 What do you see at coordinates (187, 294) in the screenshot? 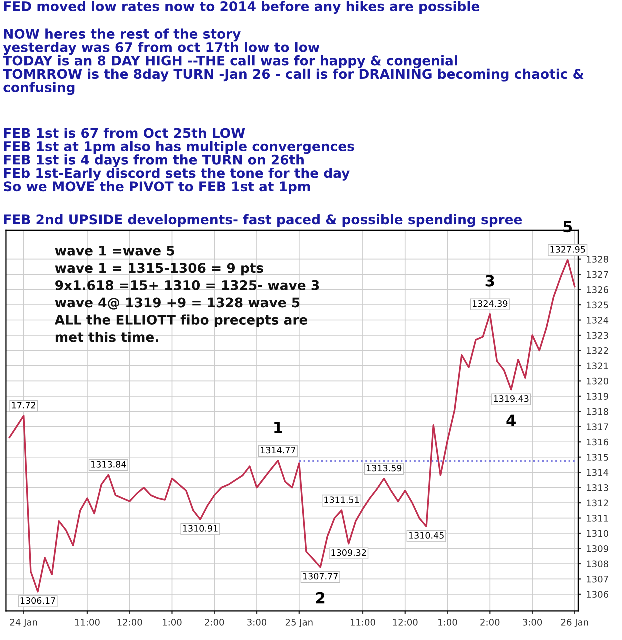
I see `annotation: wave 1 =wave 5 wave 1 = 1315-1306 = 9 pts 9x1.618 =15+ 1310 = 1325- wave 3 wave 4@ 1319 +9 = 1328 wave 5 ALL the ELLIOTT fibo precepts are met this time.` at bounding box center [187, 294].